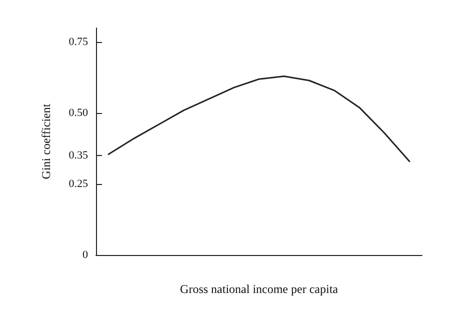 The height and width of the screenshot is (310, 474). I want to click on y-axis-title: Gini coefficient, so click(46, 141).